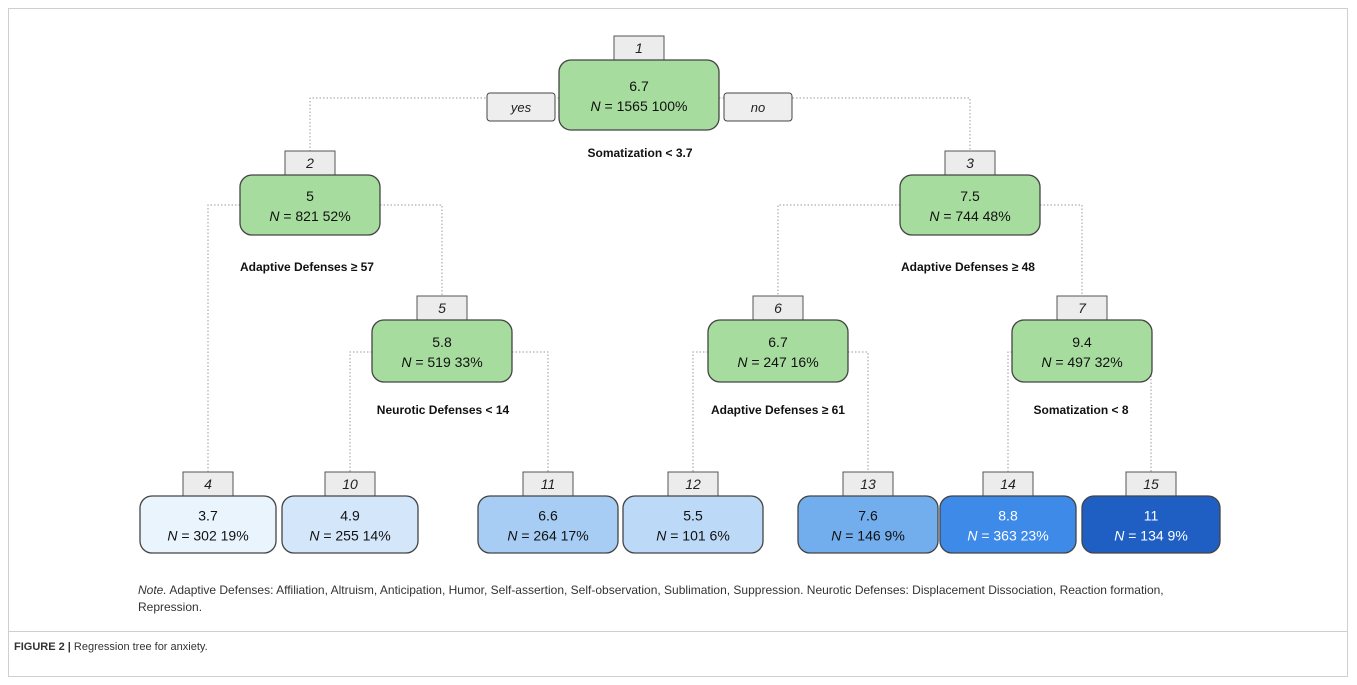 The image size is (1357, 685). I want to click on node-value: 5, so click(310, 196).